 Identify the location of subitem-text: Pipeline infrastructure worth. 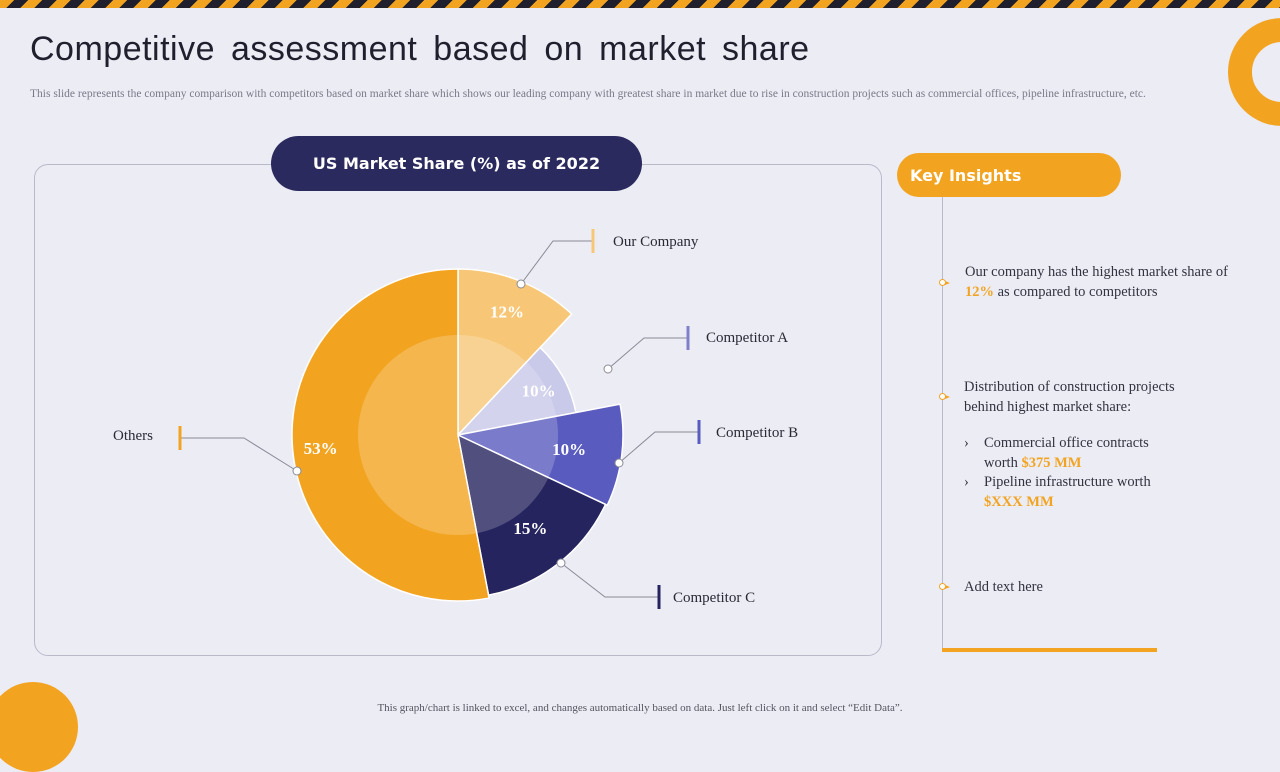
(1067, 482).